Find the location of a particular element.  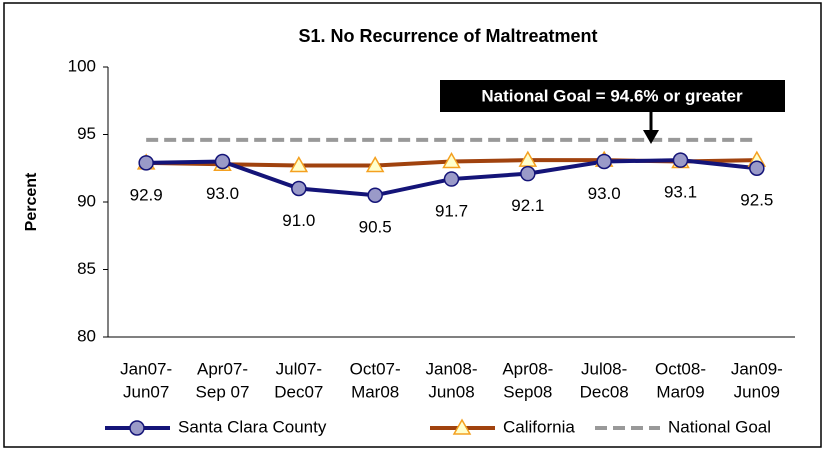

x-tick-label: Jun09 is located at coordinates (757, 391).